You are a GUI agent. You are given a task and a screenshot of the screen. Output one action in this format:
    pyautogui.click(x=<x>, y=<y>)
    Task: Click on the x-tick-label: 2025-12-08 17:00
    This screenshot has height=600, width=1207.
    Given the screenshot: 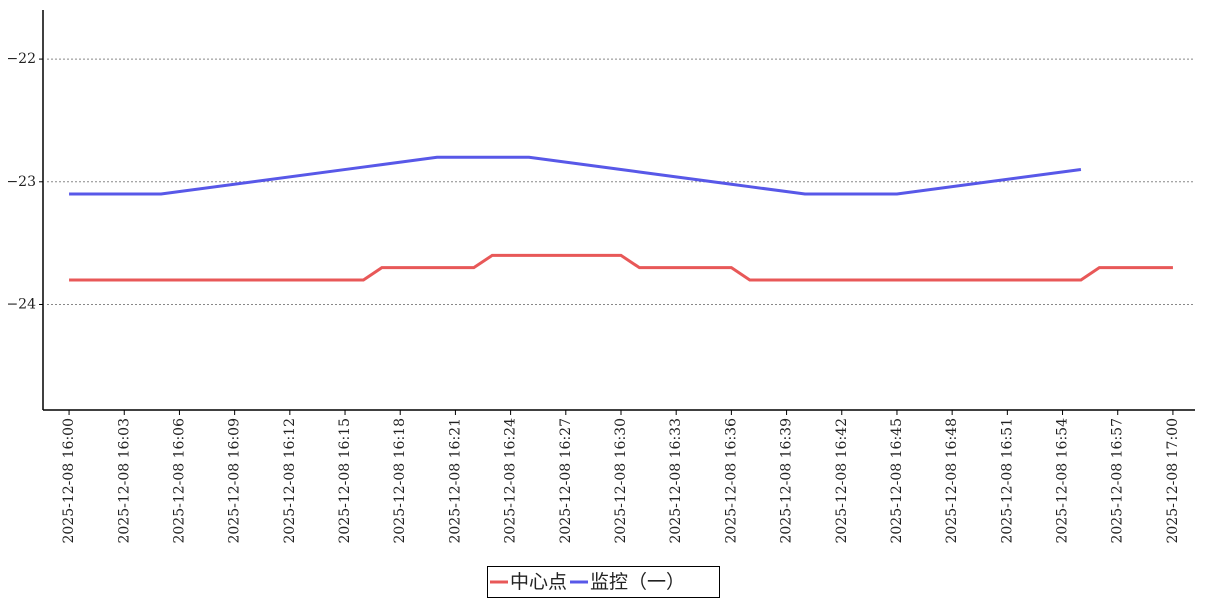 What is the action you would take?
    pyautogui.click(x=1173, y=481)
    